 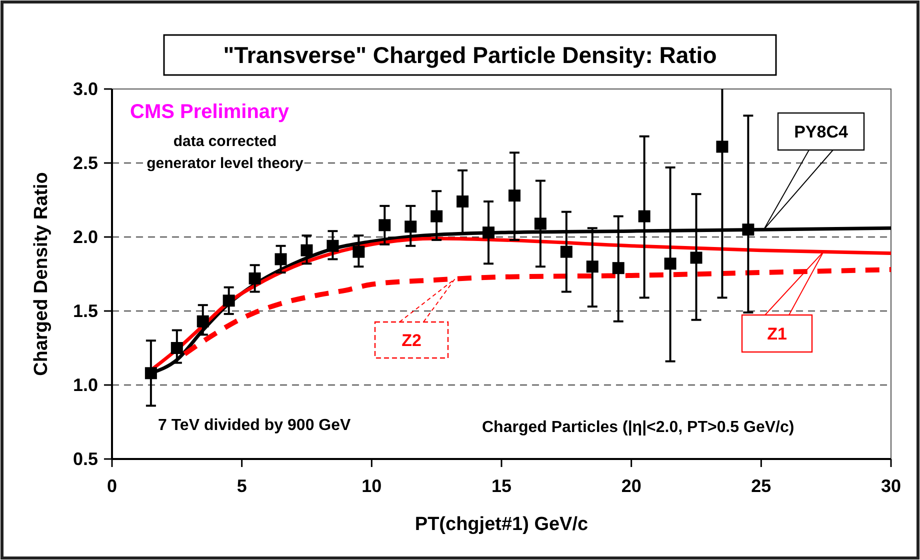 I want to click on x-tick-label: 15, so click(x=501, y=486).